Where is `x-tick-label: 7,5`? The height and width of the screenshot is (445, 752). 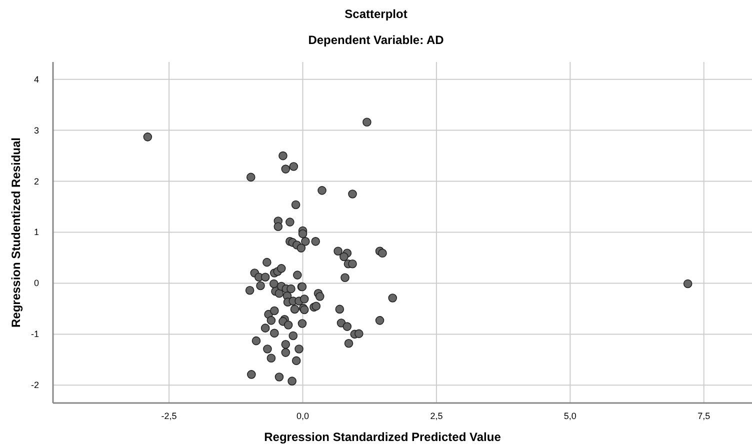 x-tick-label: 7,5 is located at coordinates (704, 416).